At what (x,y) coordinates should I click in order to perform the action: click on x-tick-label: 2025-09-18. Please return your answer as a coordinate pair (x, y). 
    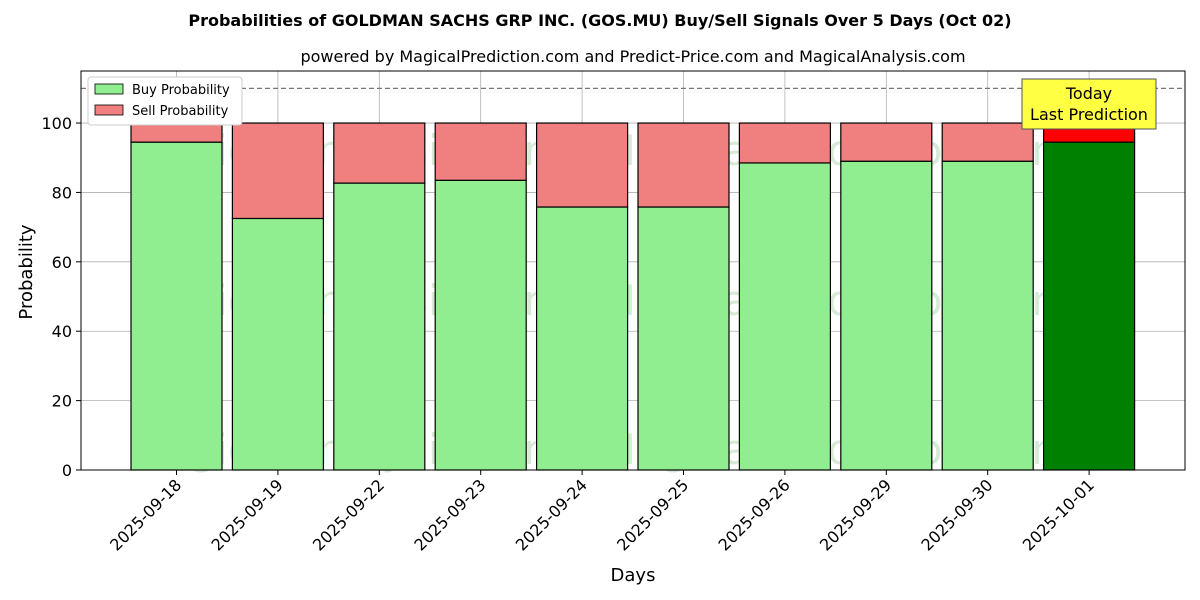
    Looking at the image, I should click on (145, 514).